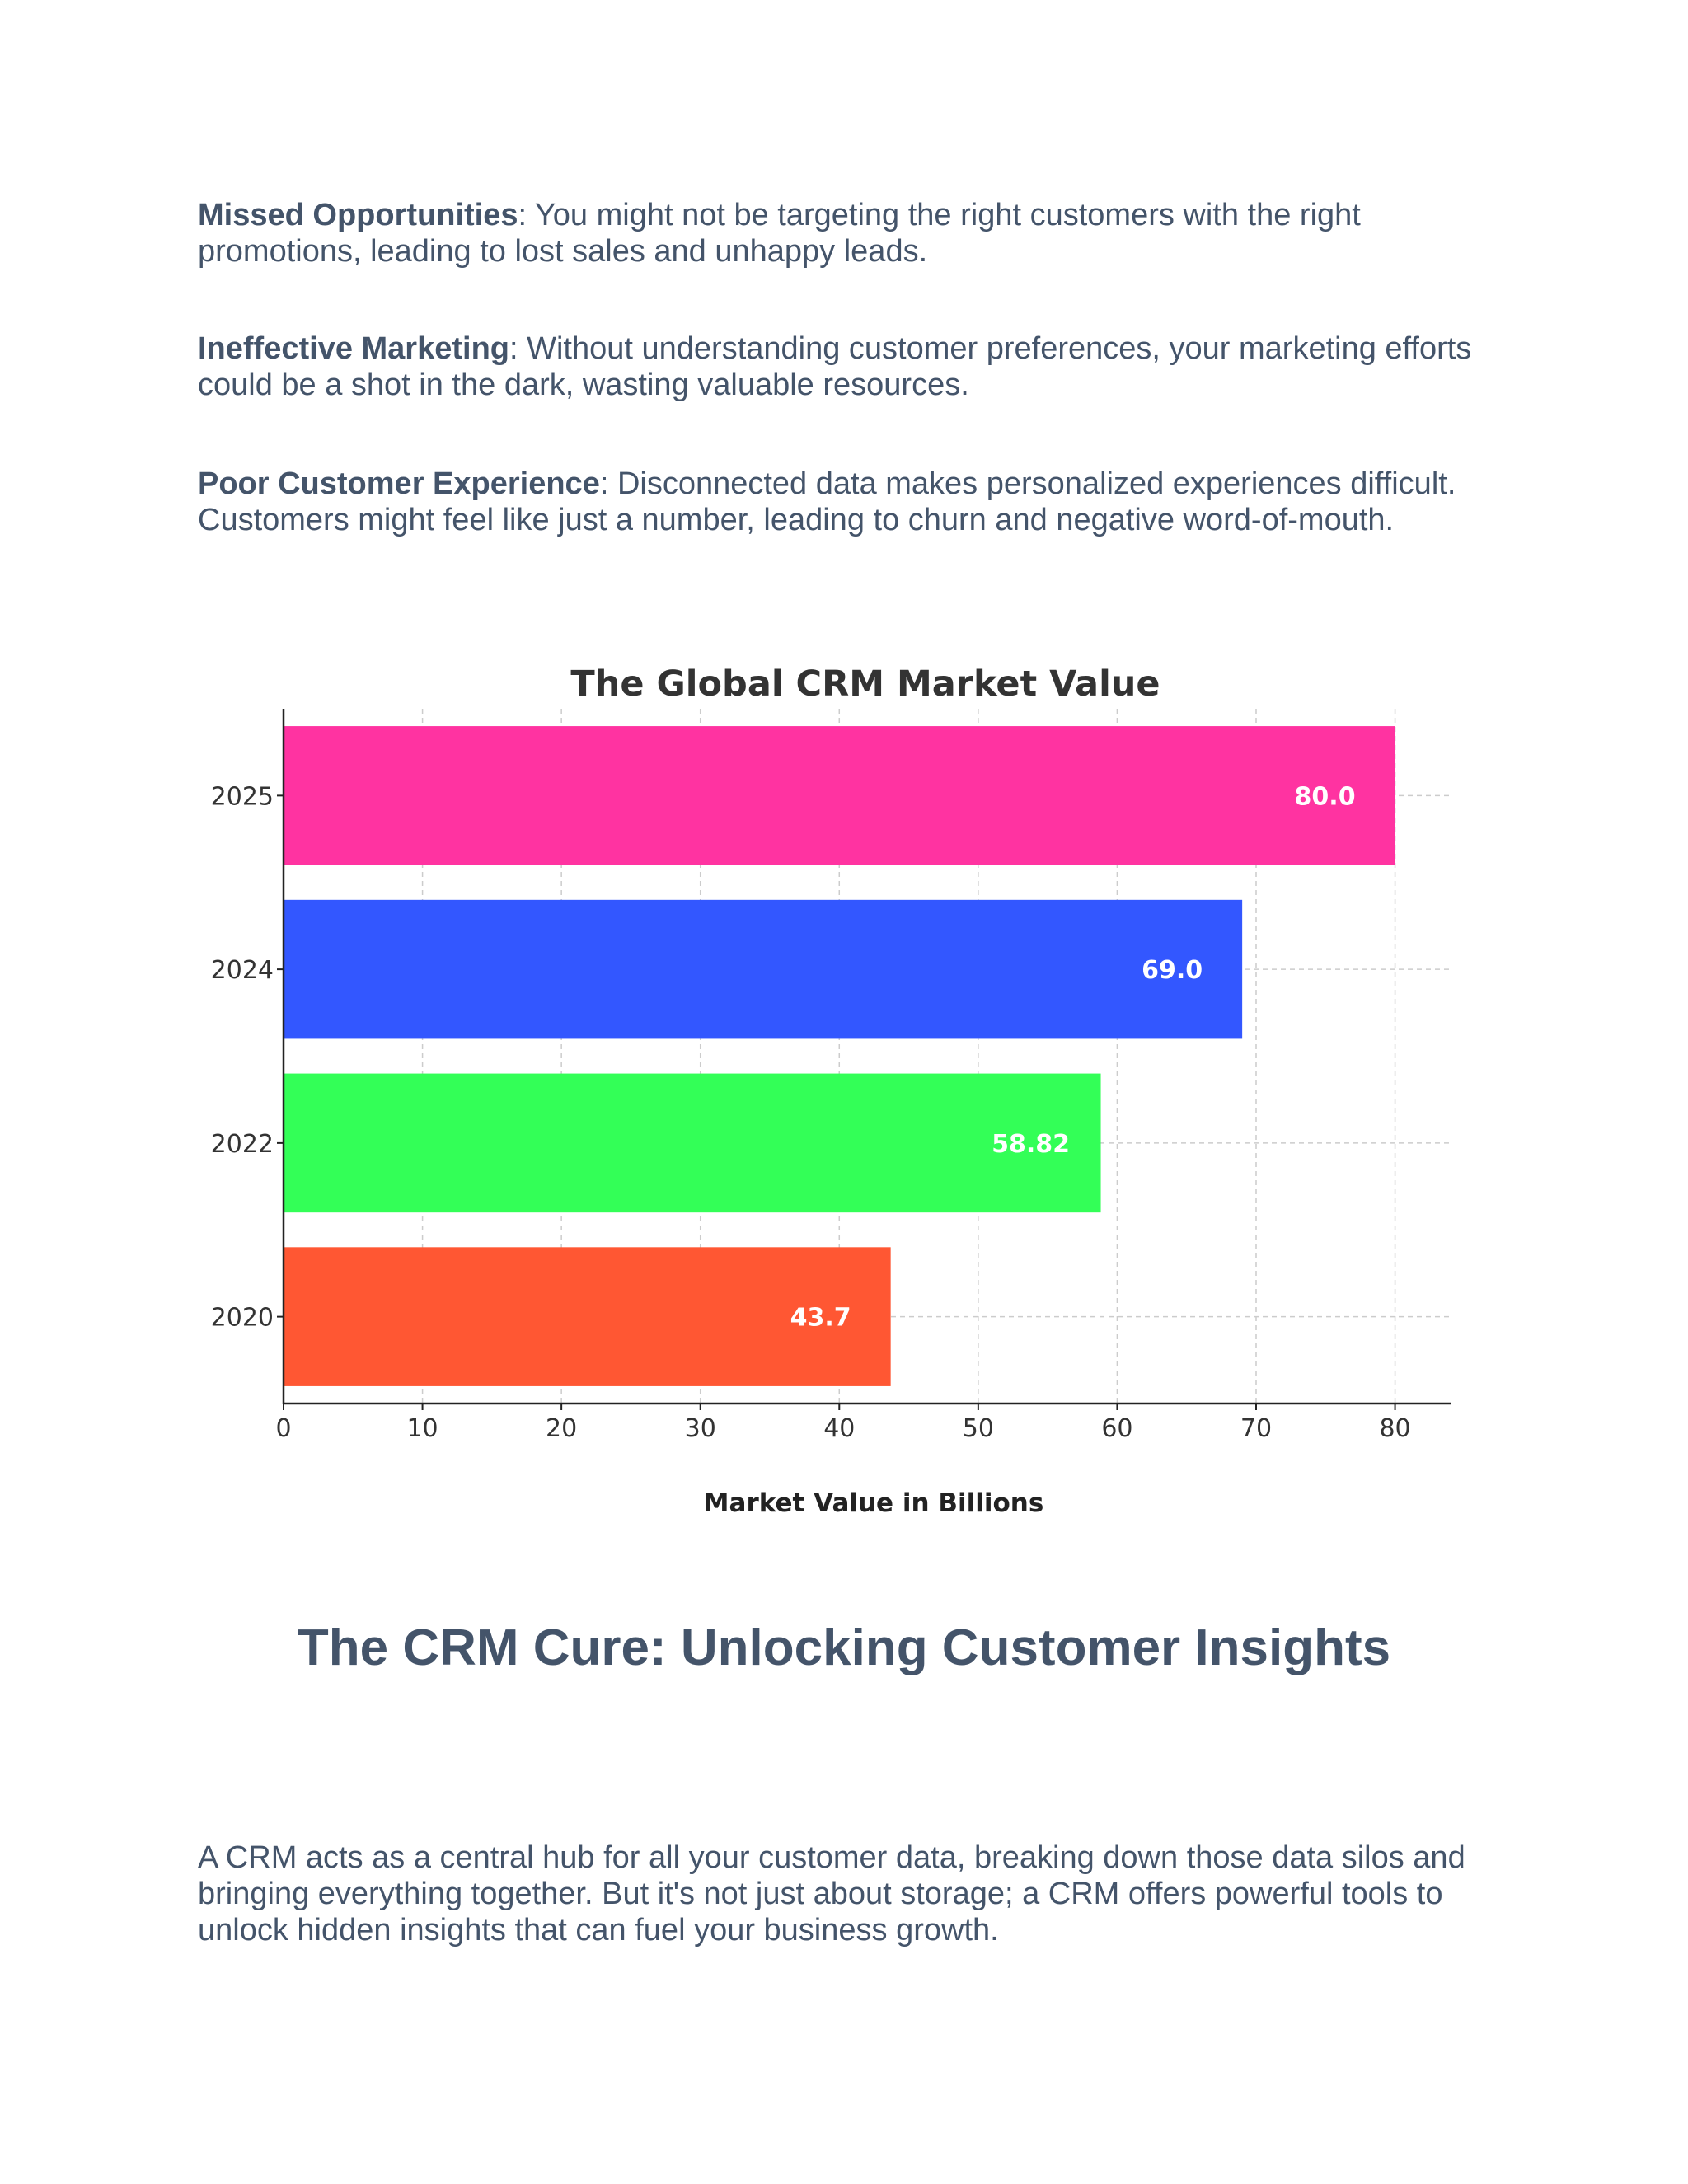 This screenshot has width=1688, height=2184. I want to click on chart-title: The Global CRM Market Value, so click(865, 684).